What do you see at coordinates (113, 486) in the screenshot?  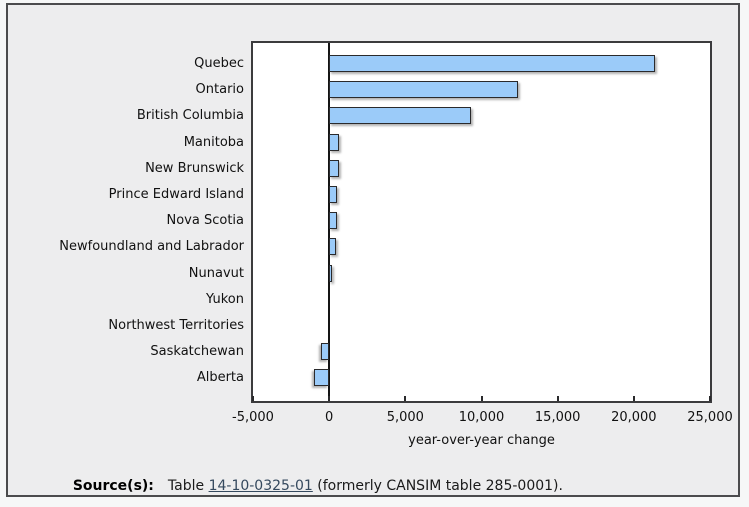 I see `source-label: Source(s):` at bounding box center [113, 486].